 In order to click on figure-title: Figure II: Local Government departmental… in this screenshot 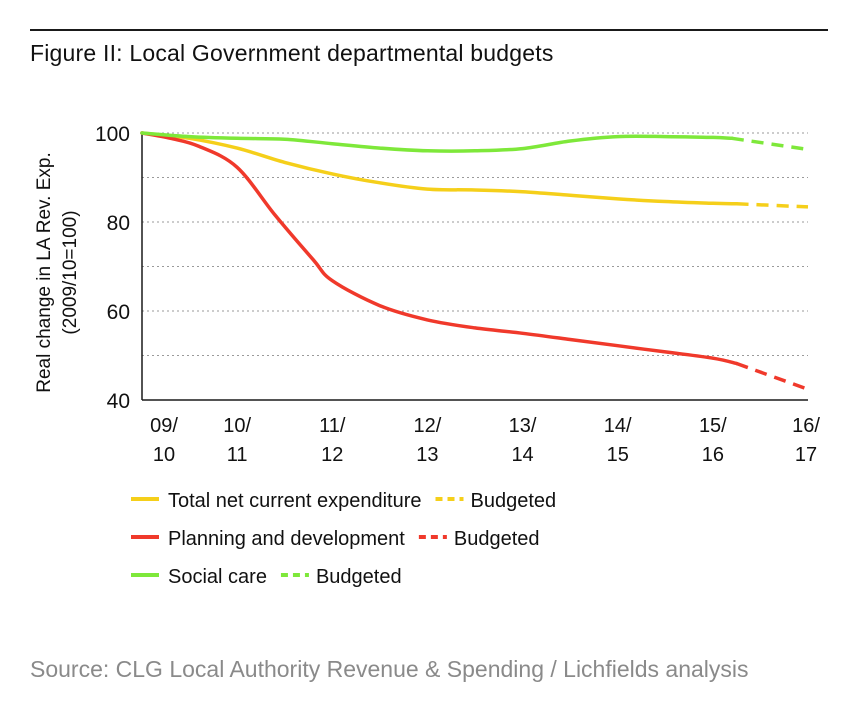, I will do `click(292, 53)`.